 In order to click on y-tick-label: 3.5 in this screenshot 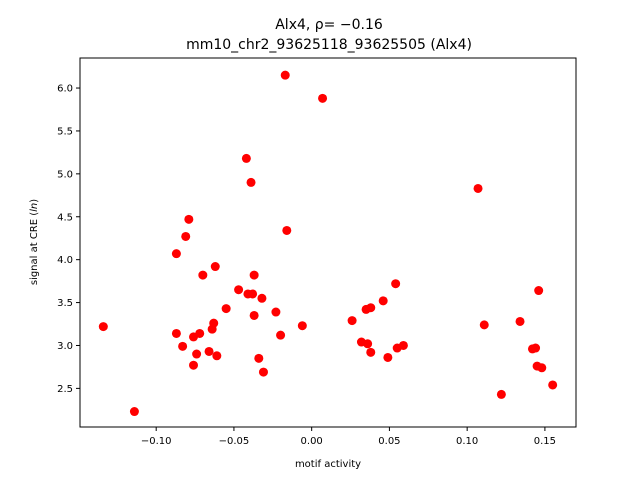, I will do `click(65, 303)`.